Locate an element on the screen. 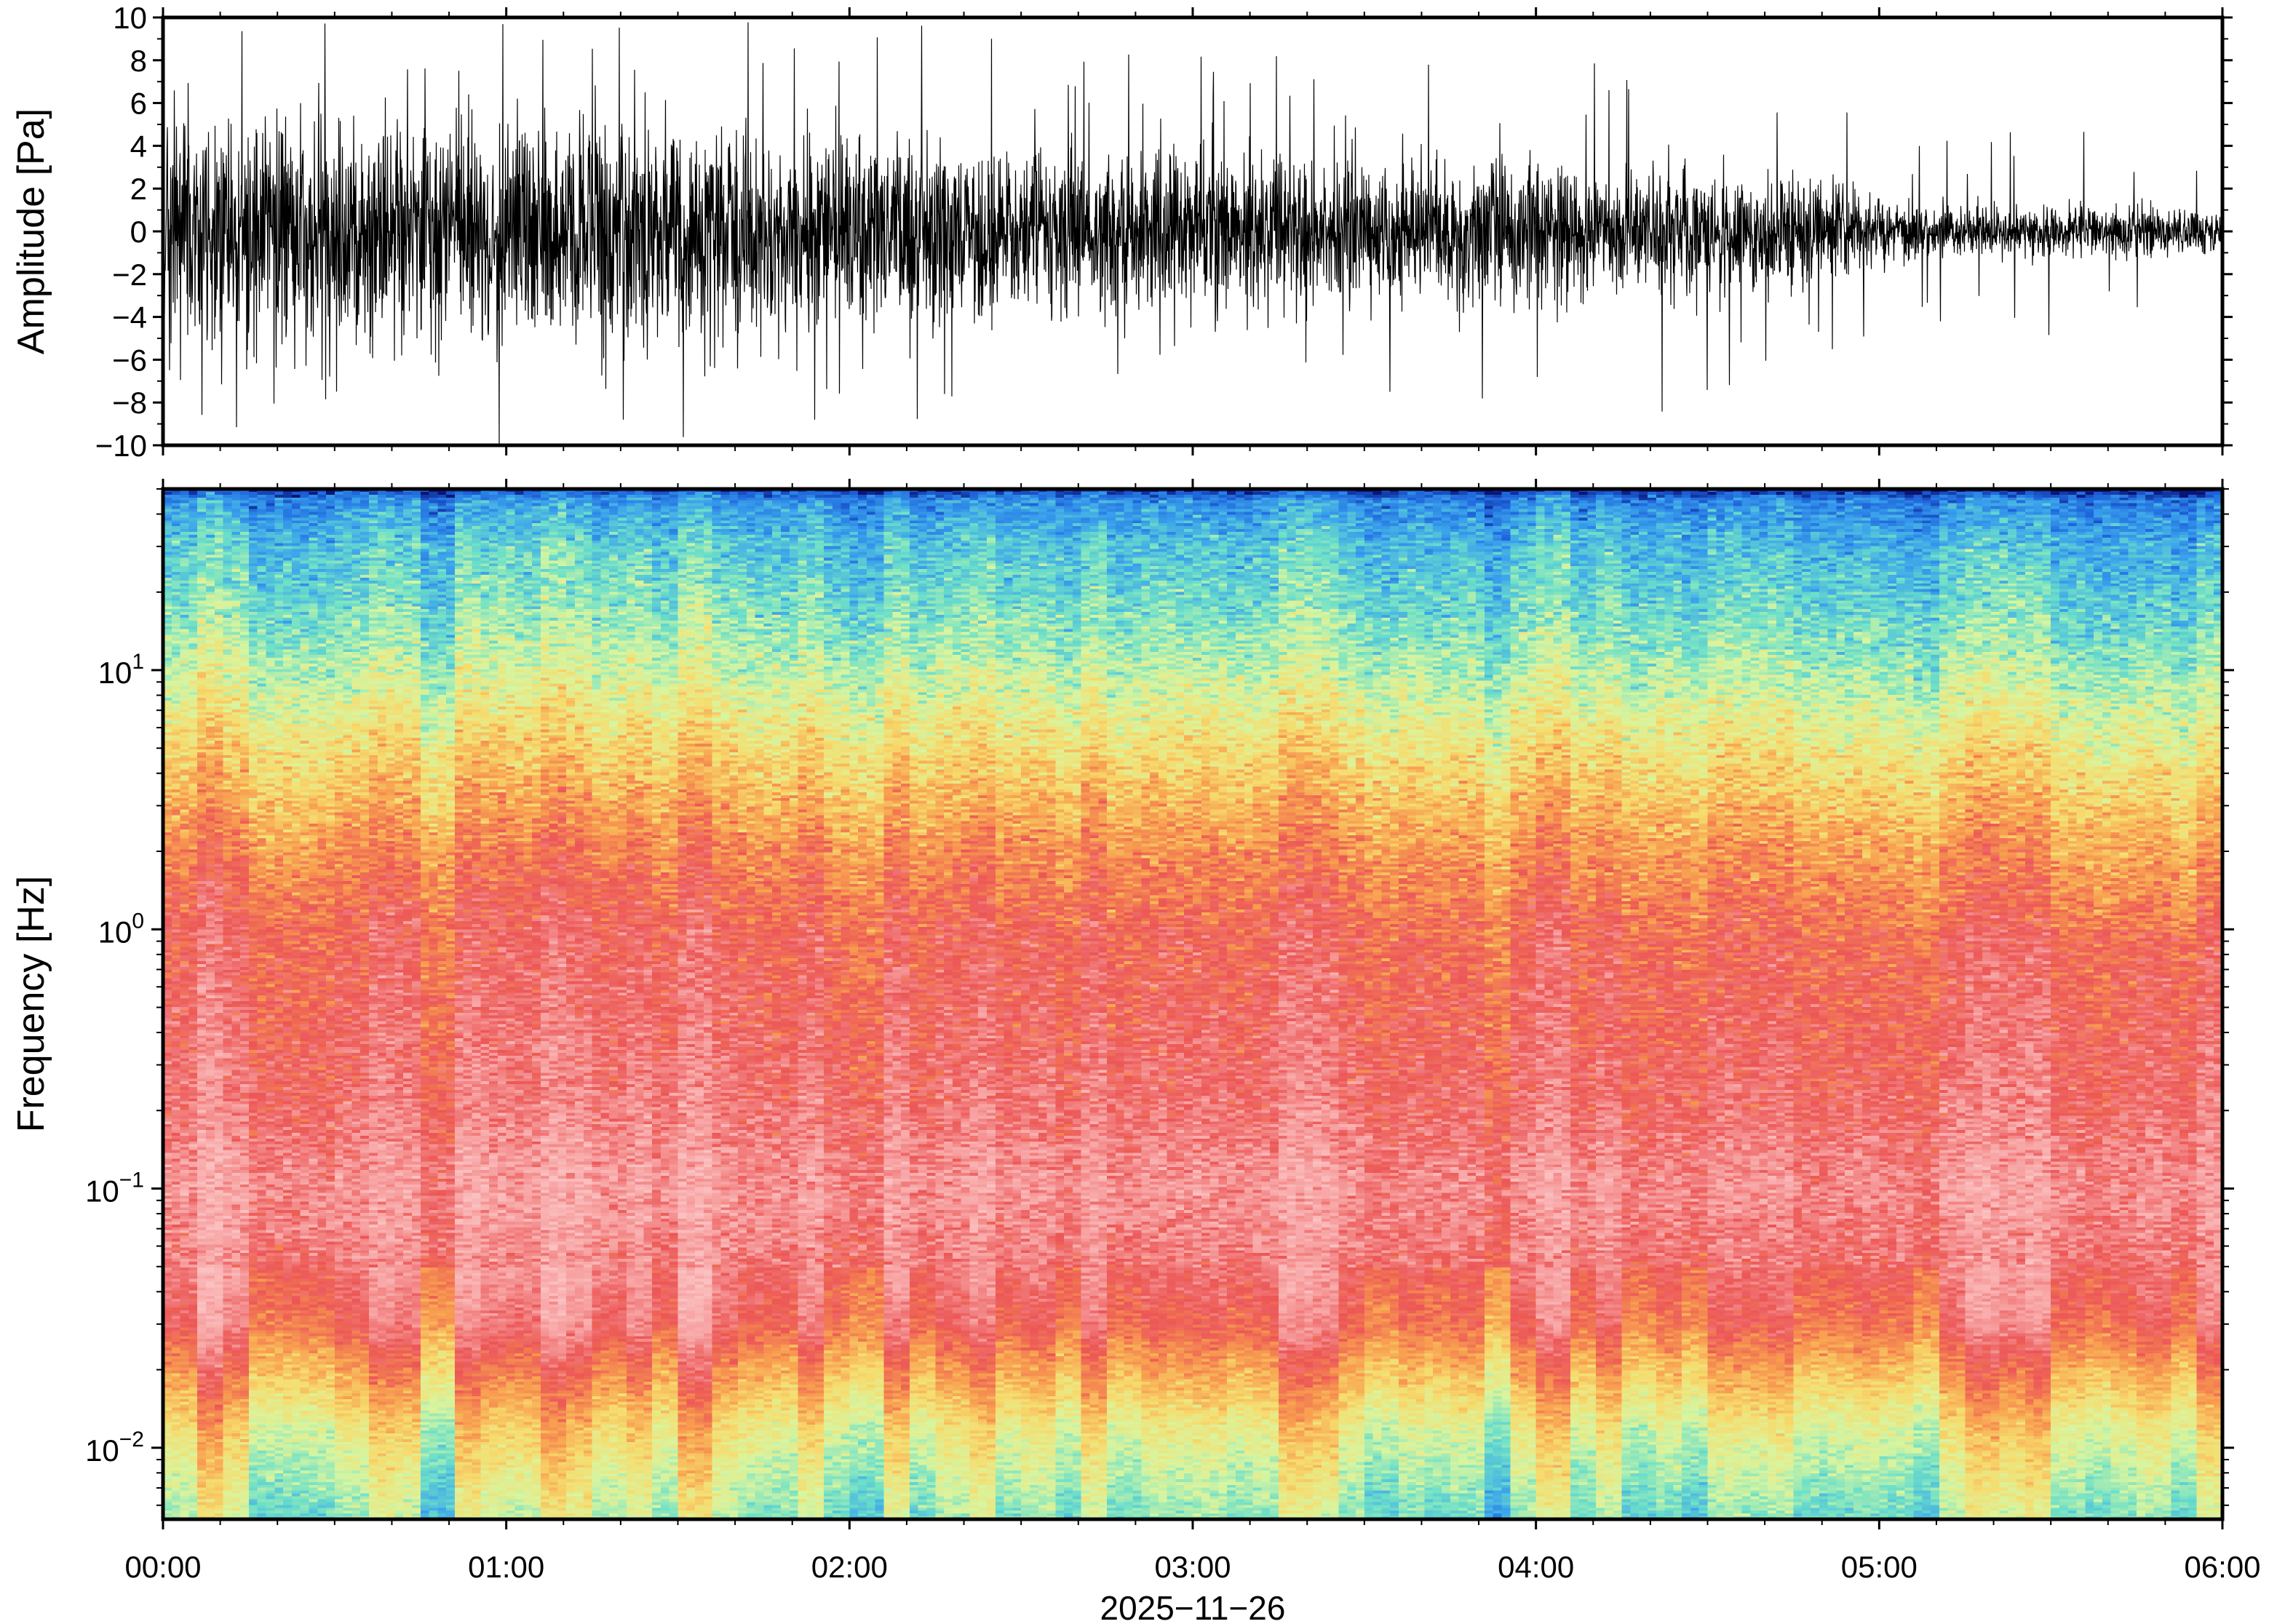 Image resolution: width=2269 pixels, height=1624 pixels. time-tick-label: 06:00 is located at coordinates (2222, 1567).